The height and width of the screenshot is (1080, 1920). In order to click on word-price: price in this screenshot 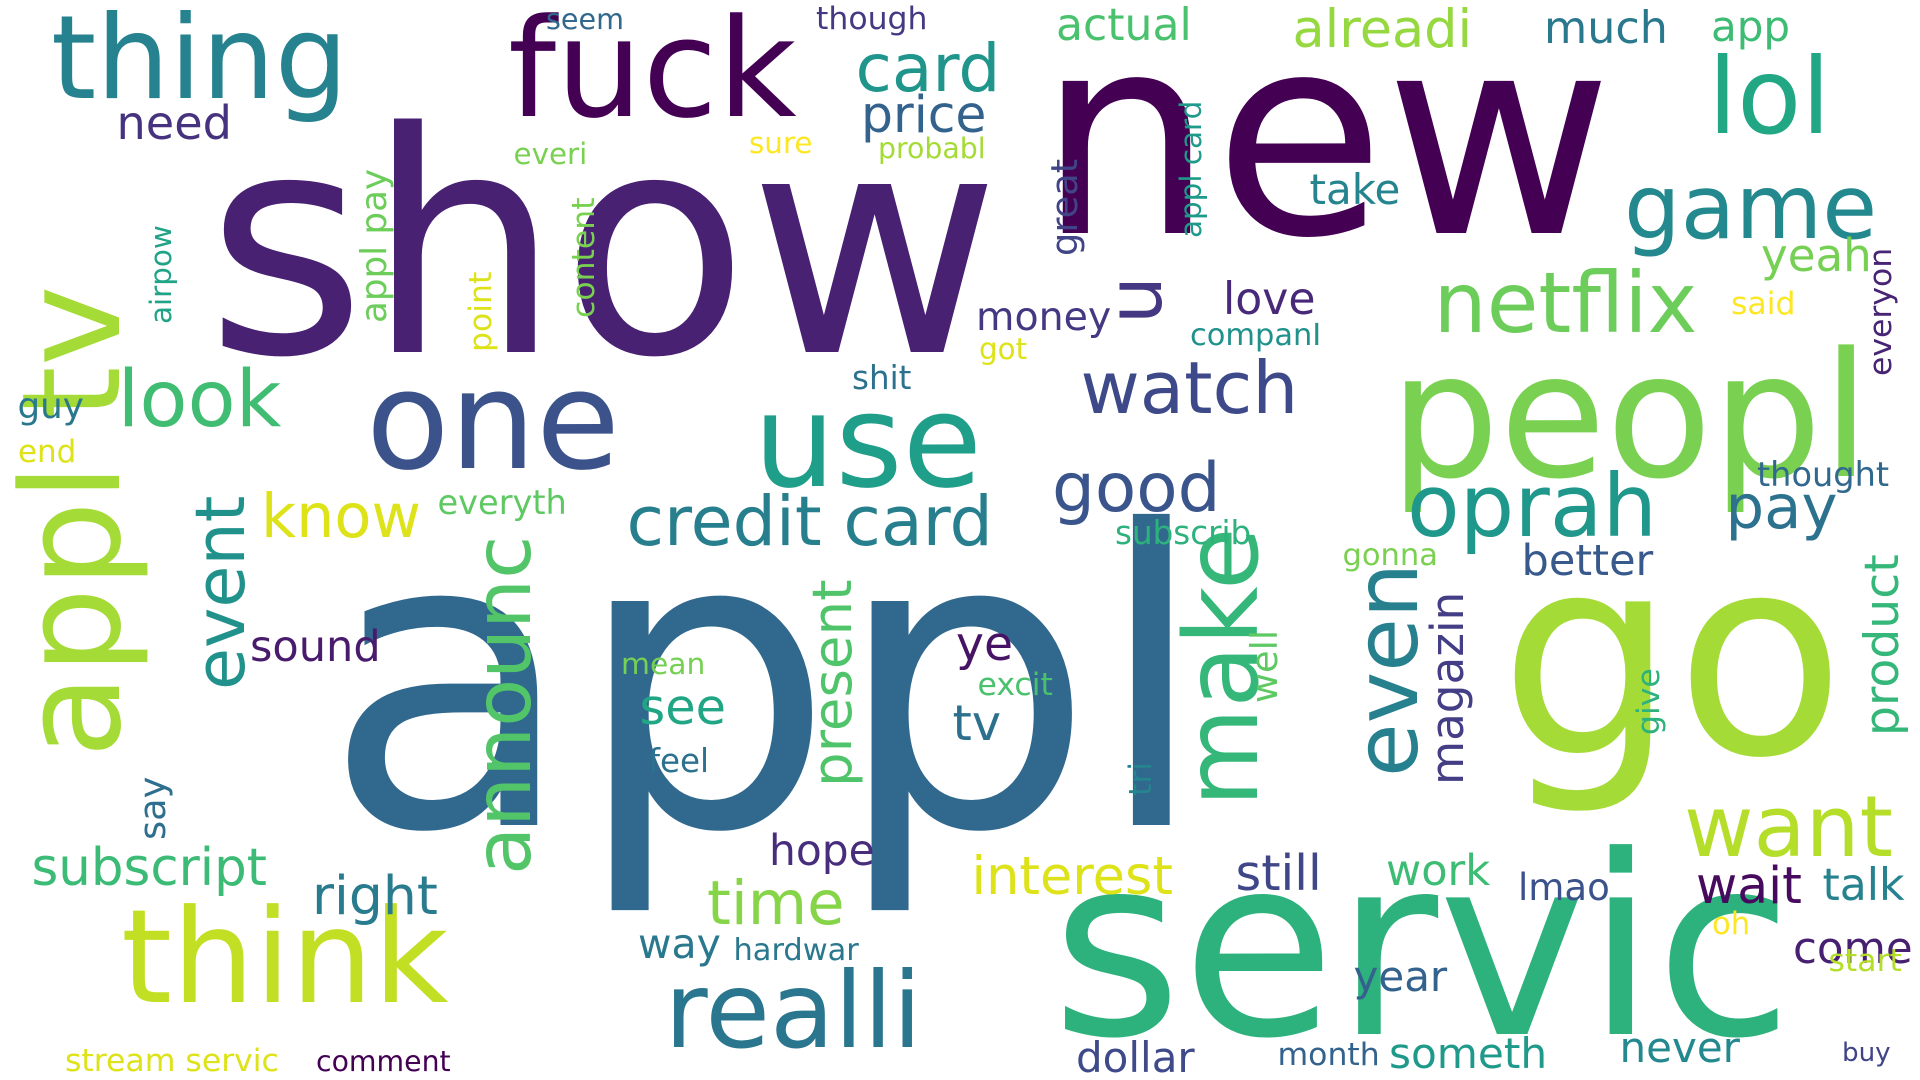, I will do `click(924, 114)`.